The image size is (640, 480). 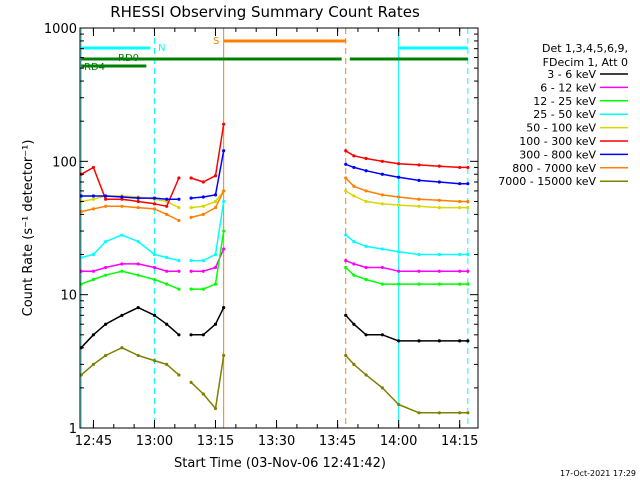 I want to click on legend-entry-label: 800 - 7000 keV, so click(x=554, y=168).